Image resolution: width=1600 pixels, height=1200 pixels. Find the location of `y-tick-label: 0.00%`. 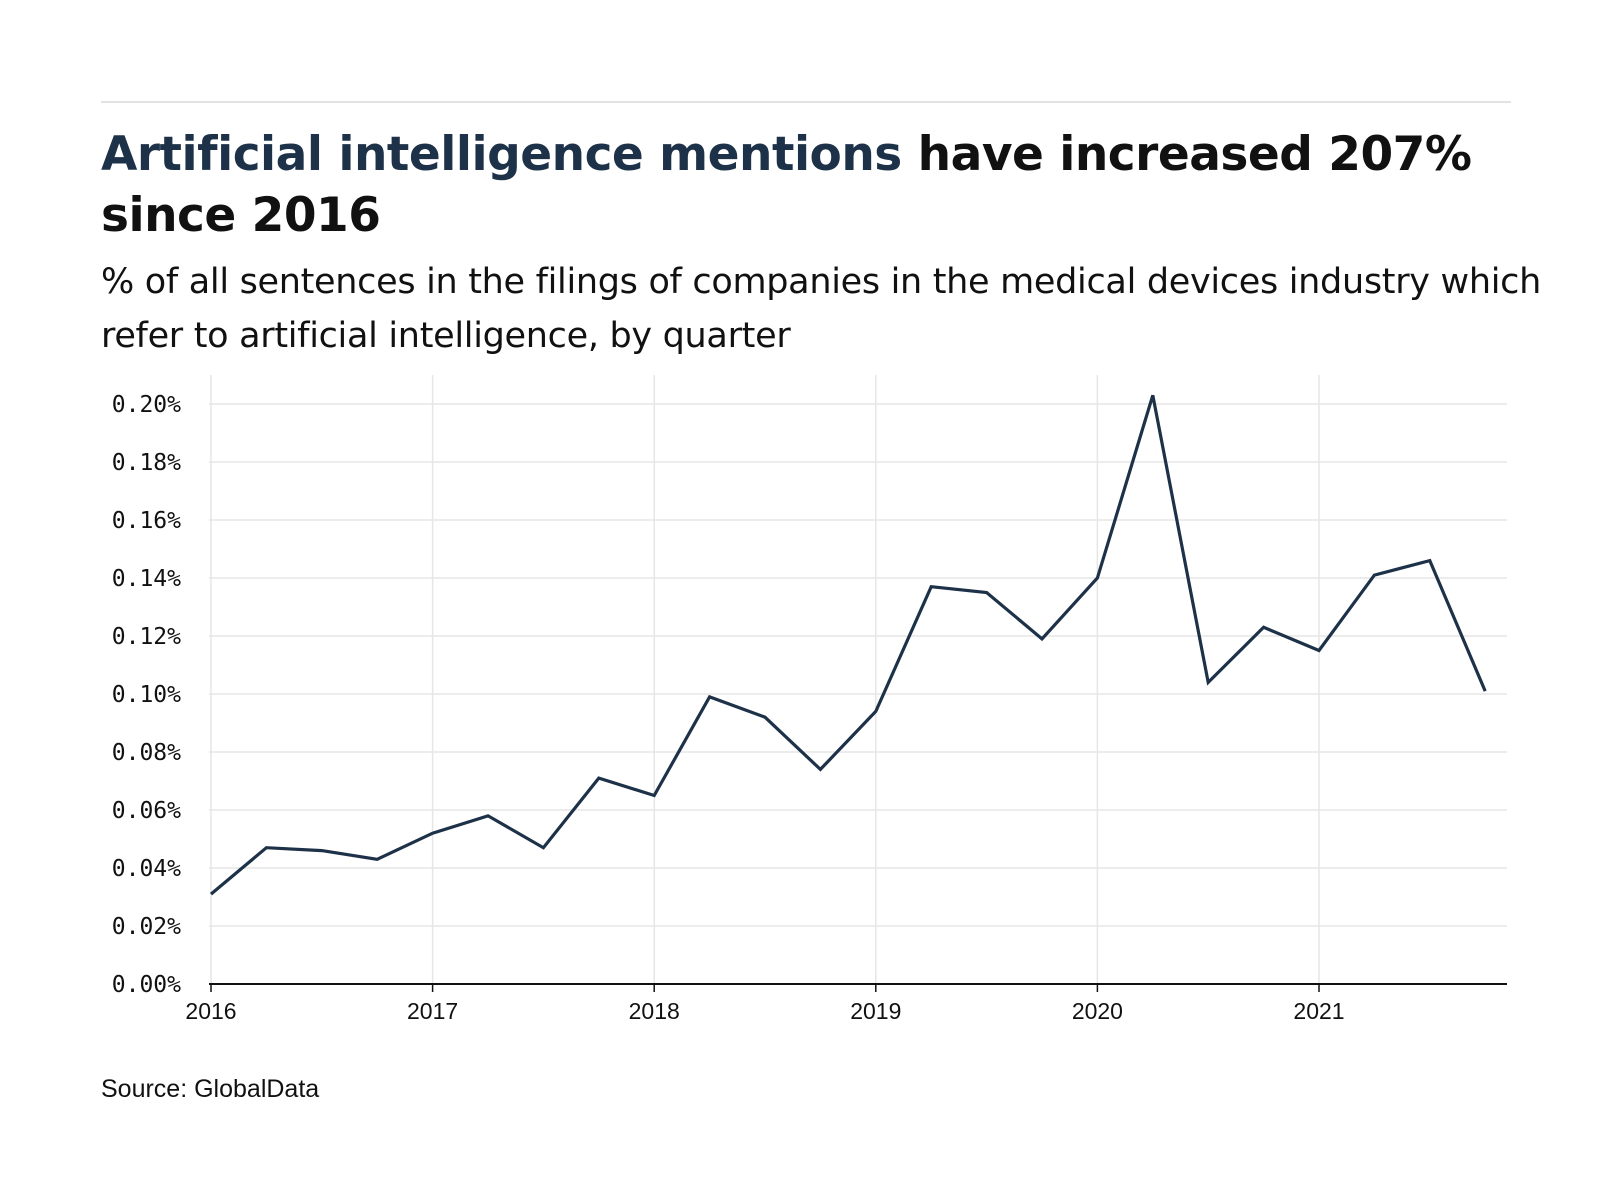

y-tick-label: 0.00% is located at coordinates (146, 985).